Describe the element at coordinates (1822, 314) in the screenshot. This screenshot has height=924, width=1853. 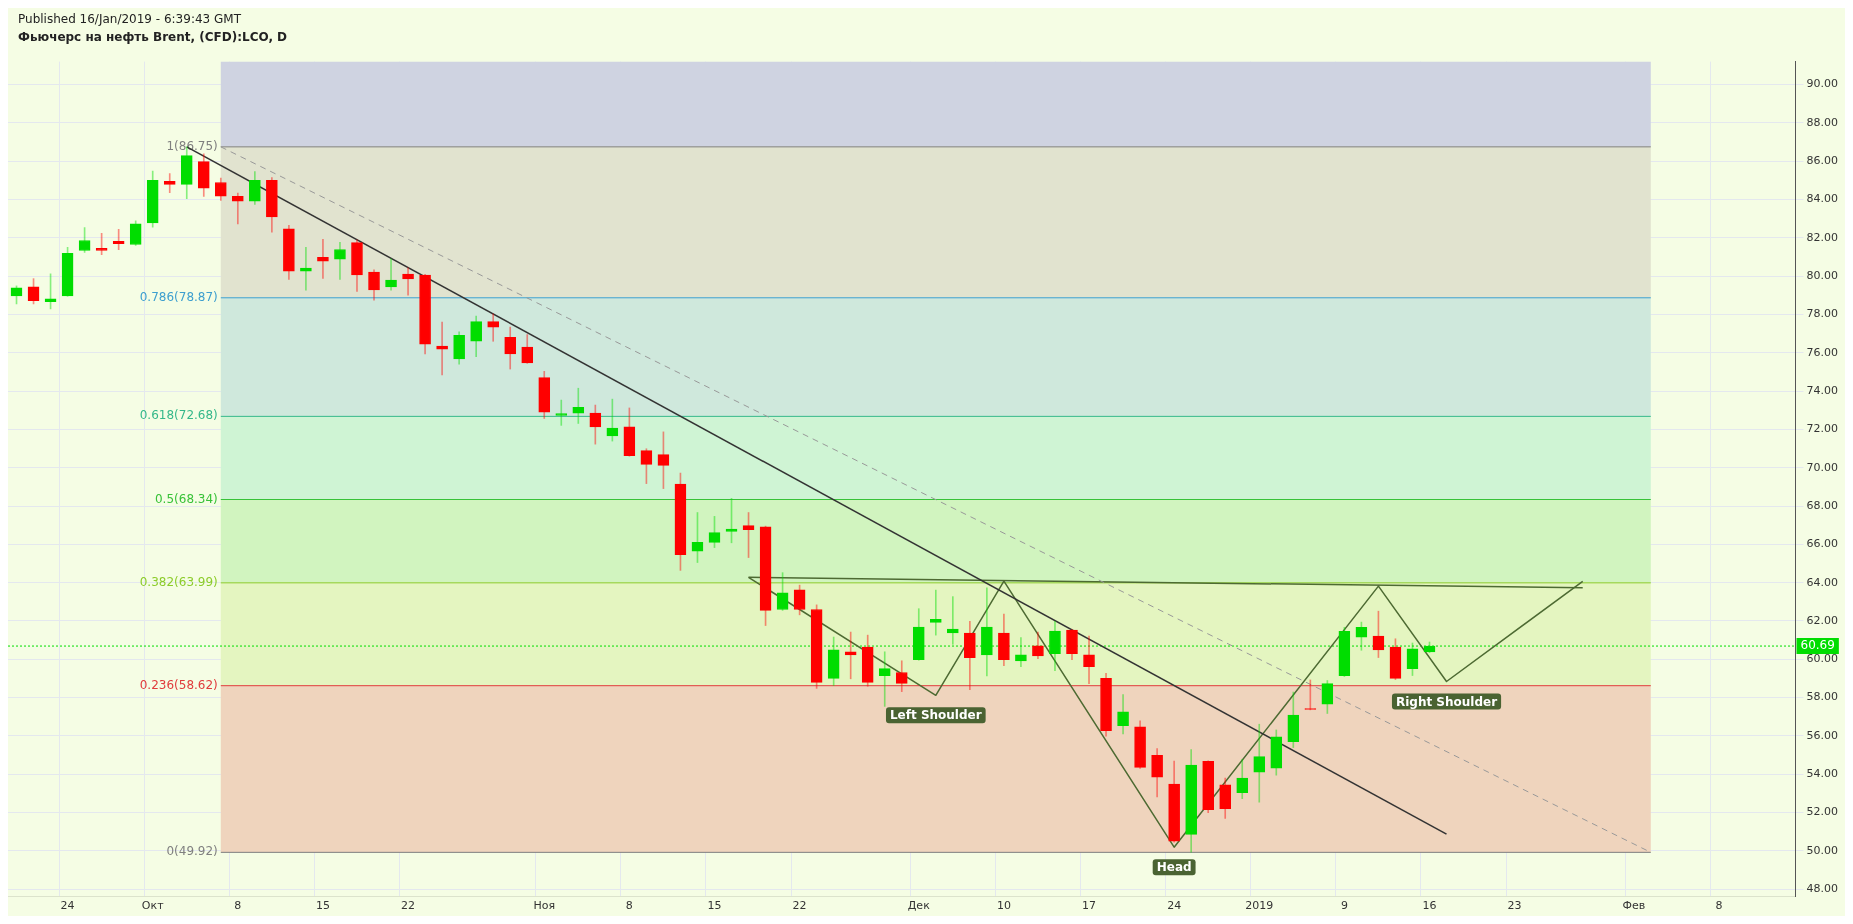
I see `y-tick-label: 78.00` at that location.